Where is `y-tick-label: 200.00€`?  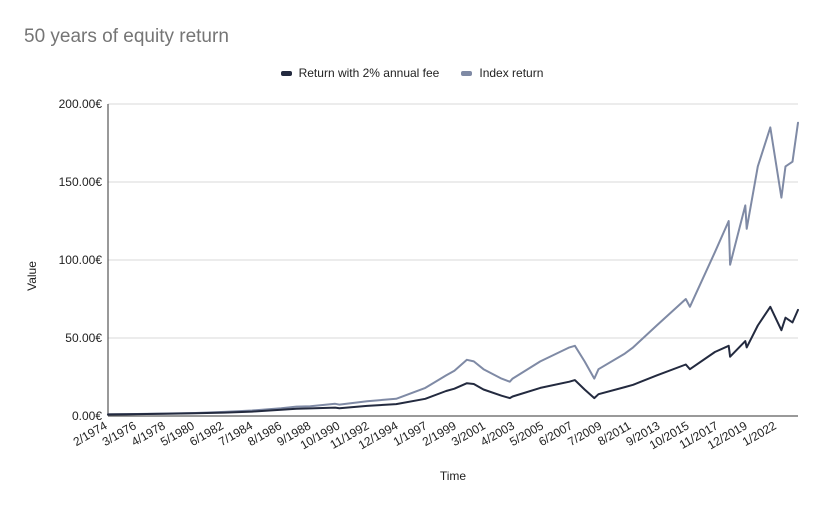
y-tick-label: 200.00€ is located at coordinates (81, 104).